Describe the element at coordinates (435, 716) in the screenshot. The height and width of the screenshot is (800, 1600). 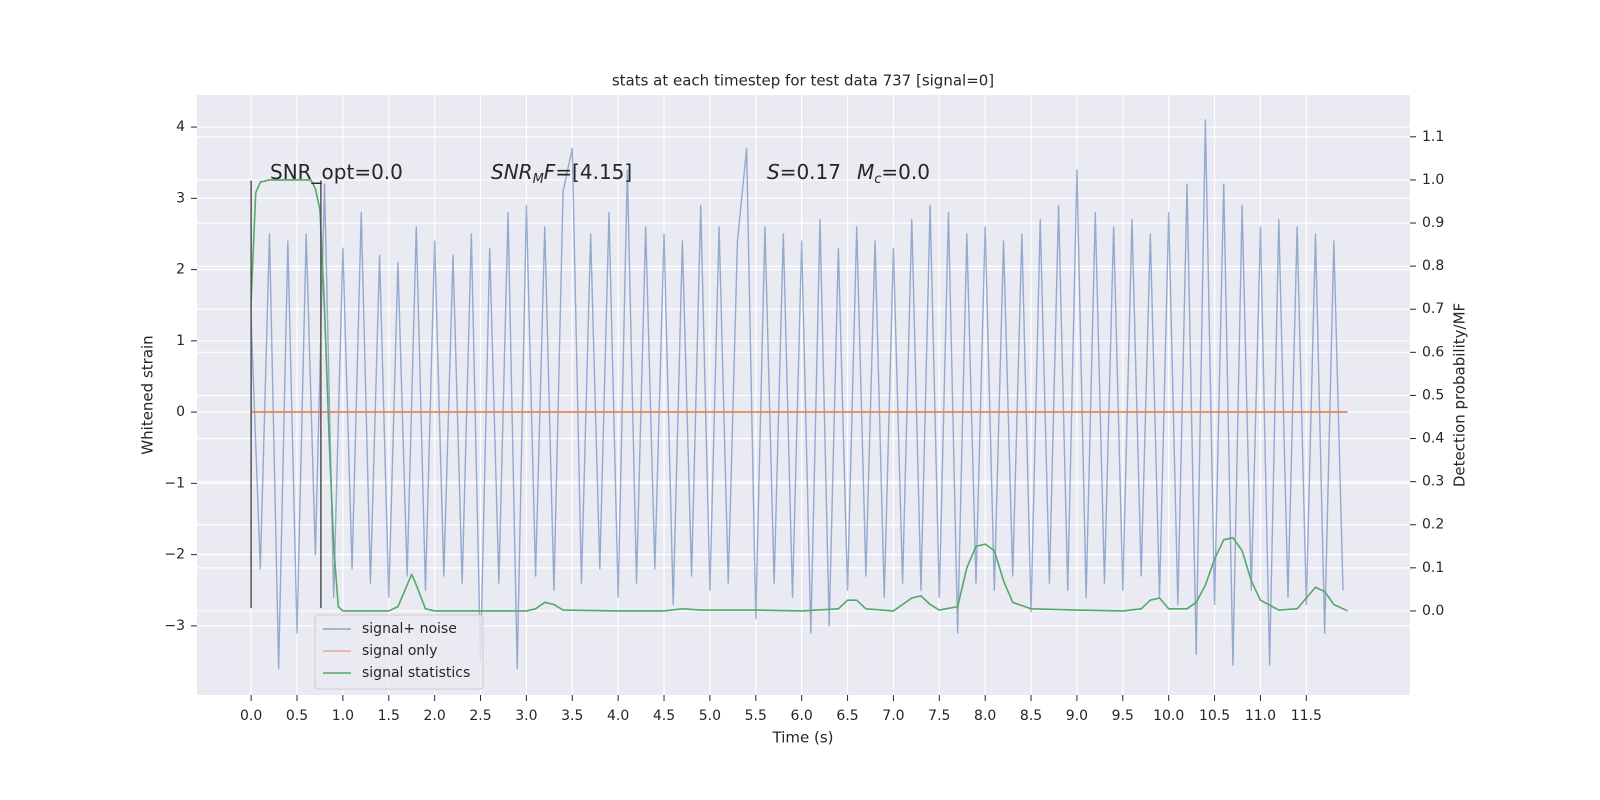
I see `x-tick-label: 2.0` at that location.